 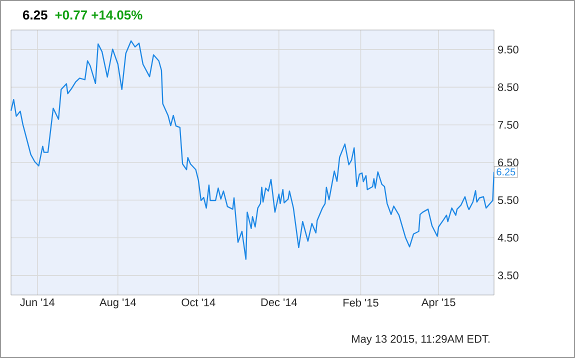 What do you see at coordinates (508, 124) in the screenshot?
I see `y-tick-label: 7.50` at bounding box center [508, 124].